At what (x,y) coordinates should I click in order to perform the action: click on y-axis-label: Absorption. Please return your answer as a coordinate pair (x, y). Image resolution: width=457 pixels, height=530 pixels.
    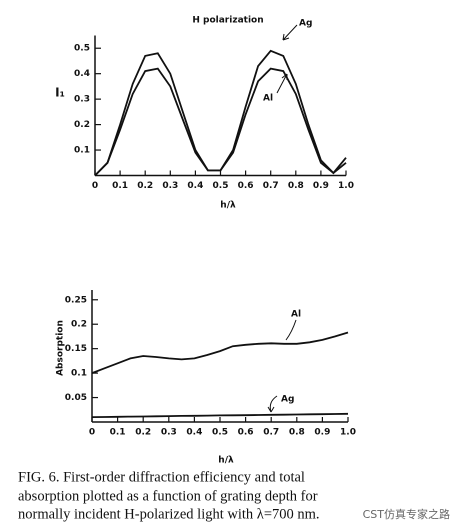
    Looking at the image, I should click on (61, 348).